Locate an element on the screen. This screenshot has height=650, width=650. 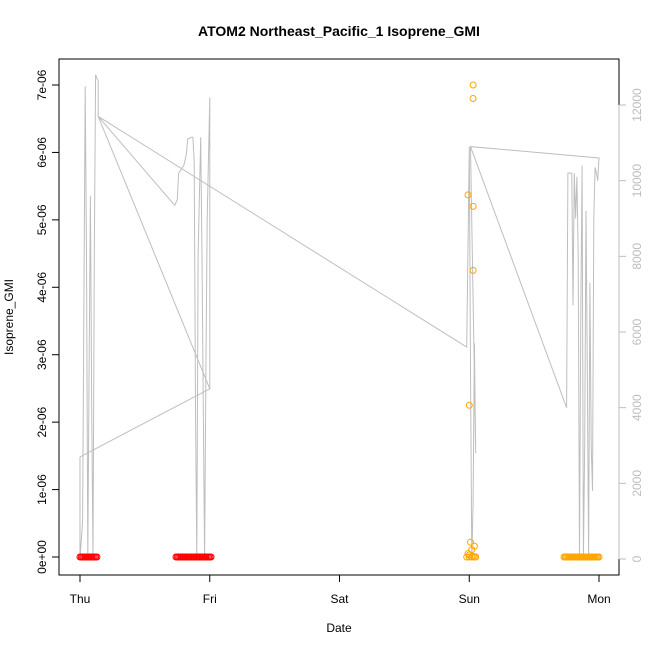
y-axis-right: 0 2000 4000 6000 8000 10000 12000 is located at coordinates (631, 325).